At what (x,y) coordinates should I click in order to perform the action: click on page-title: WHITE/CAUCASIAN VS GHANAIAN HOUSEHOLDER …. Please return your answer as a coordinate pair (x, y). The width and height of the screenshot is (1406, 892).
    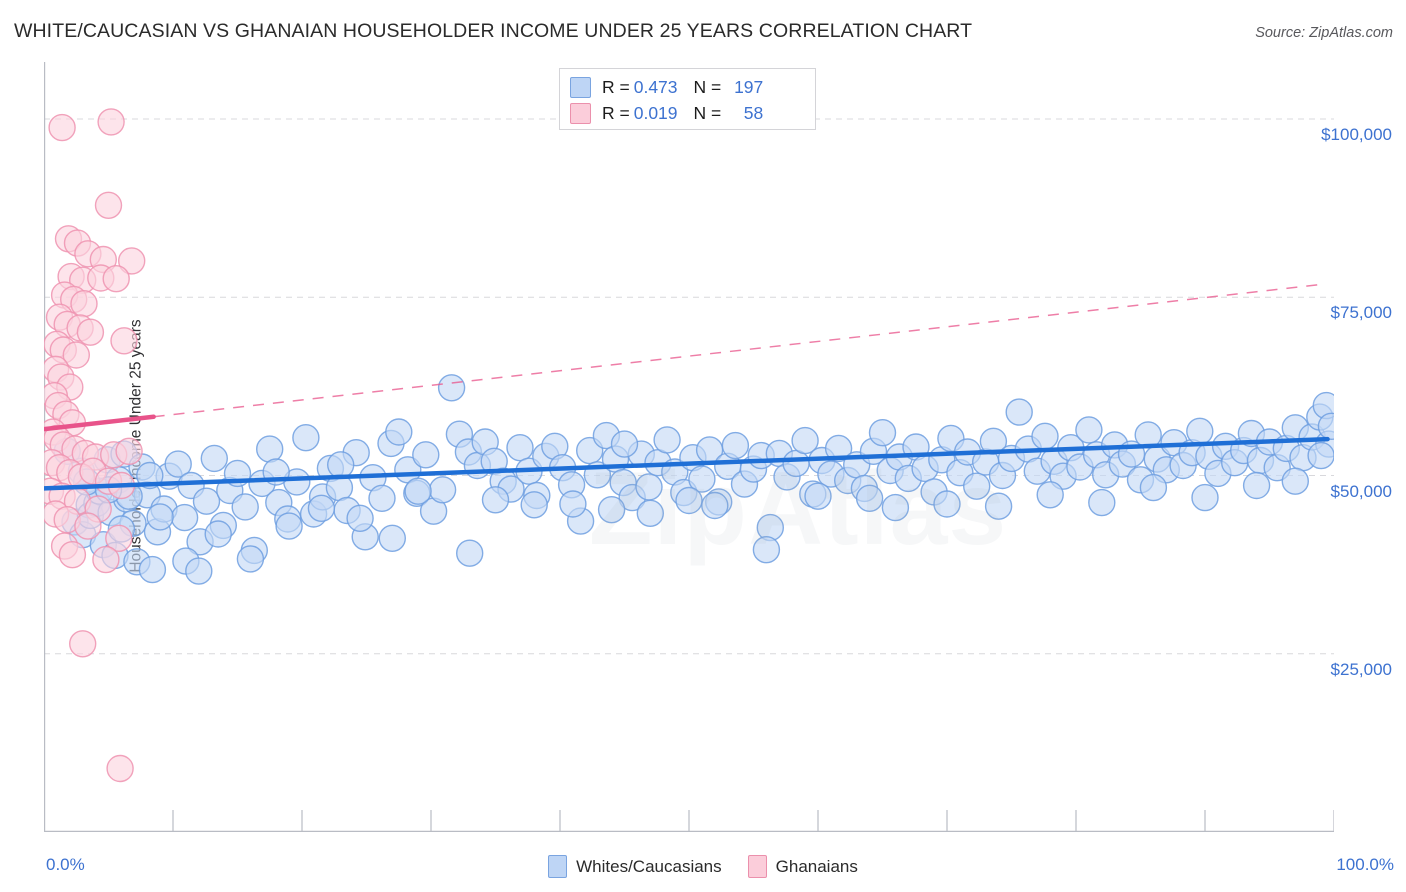
    Looking at the image, I should click on (493, 31).